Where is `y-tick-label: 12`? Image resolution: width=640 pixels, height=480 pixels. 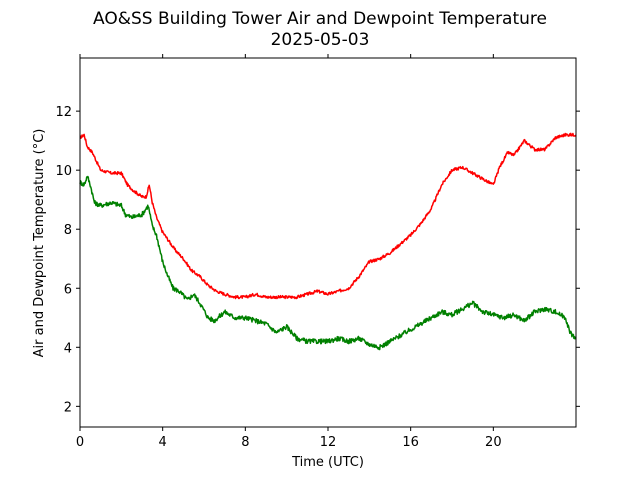 y-tick-label: 12 is located at coordinates (63, 112).